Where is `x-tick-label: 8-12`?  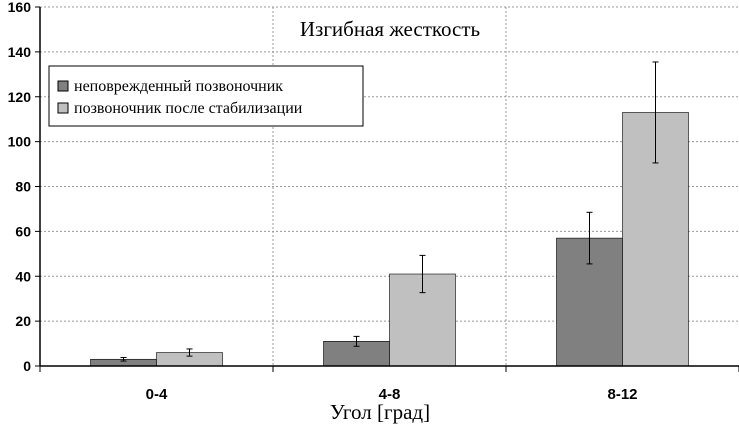
x-tick-label: 8-12 is located at coordinates (622, 394).